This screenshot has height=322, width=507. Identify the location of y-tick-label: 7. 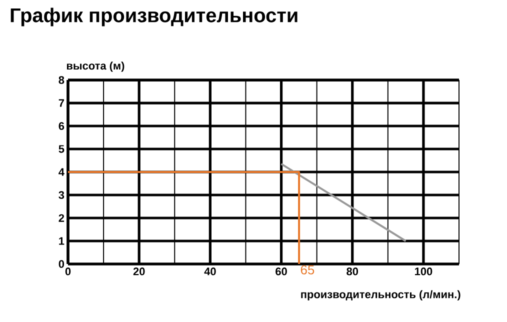
(61, 103).